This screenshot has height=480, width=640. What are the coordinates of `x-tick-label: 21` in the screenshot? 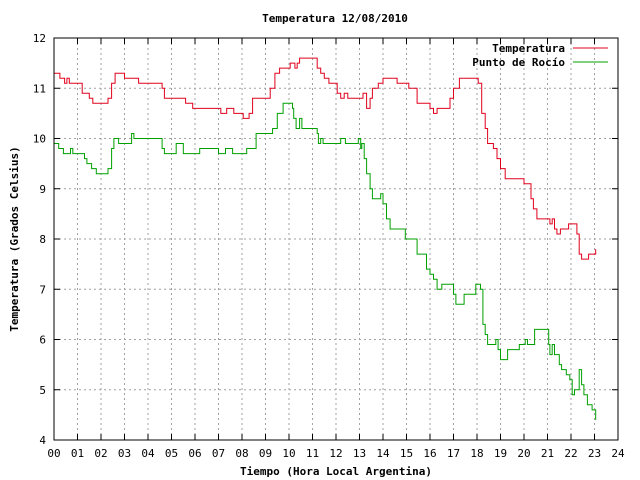 It's located at (547, 453).